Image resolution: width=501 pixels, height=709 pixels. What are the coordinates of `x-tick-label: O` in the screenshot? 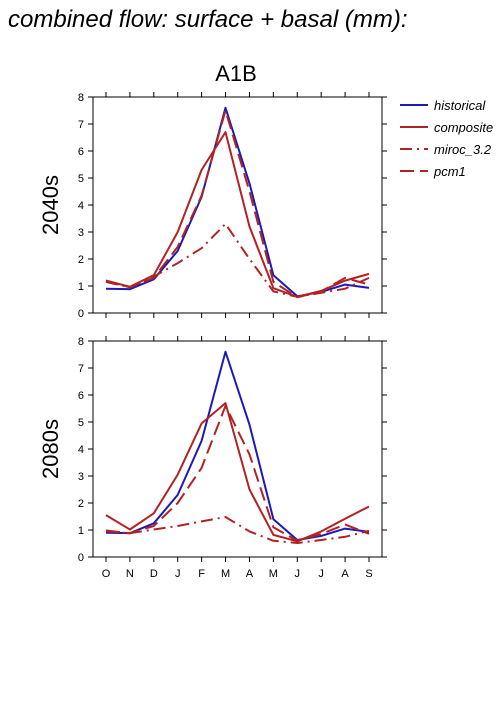 It's located at (106, 574).